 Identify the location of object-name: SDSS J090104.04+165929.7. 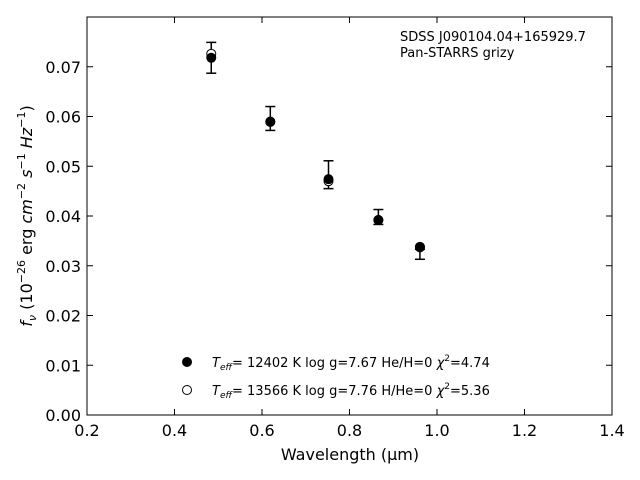
(493, 37).